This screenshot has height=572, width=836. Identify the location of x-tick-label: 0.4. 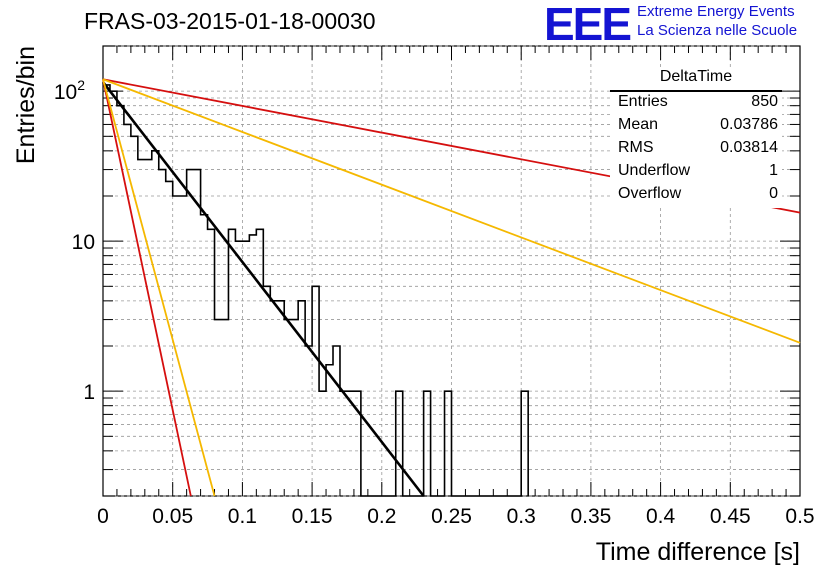
(661, 516).